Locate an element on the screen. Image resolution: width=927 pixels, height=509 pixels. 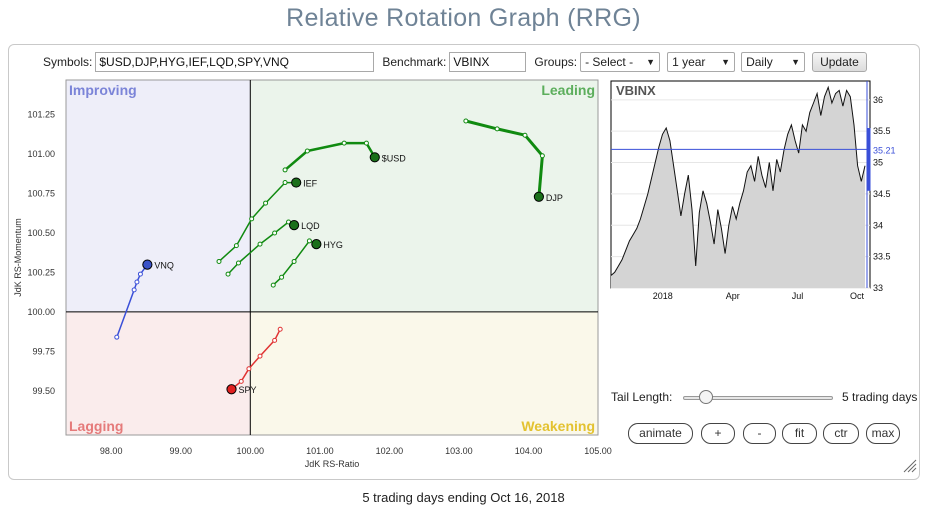
zoom-out-button: - is located at coordinates (759, 433).